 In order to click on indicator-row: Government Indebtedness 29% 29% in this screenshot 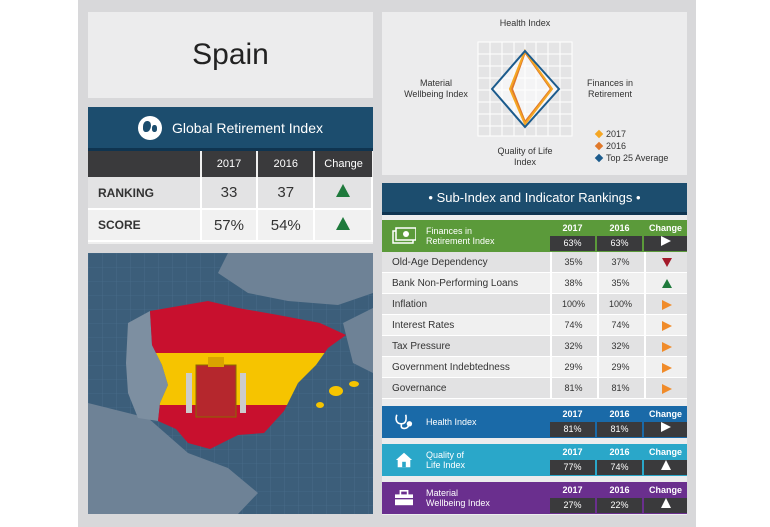, I will do `click(534, 367)`.